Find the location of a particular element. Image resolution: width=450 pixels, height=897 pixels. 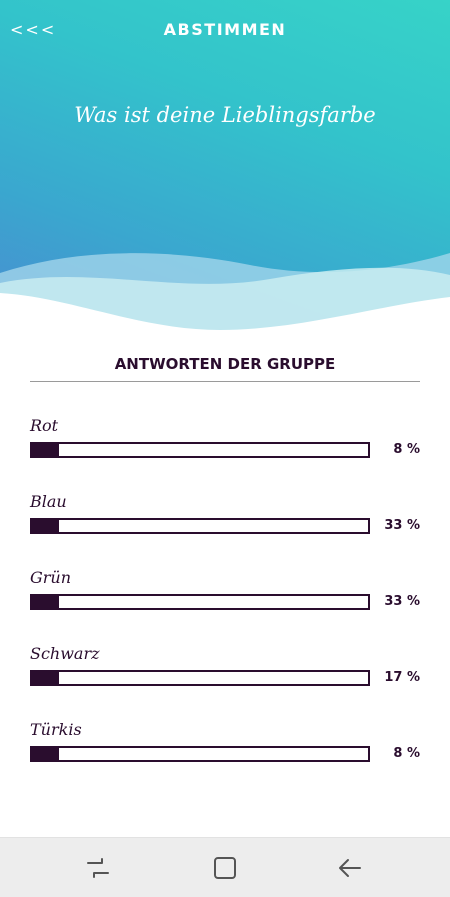

option-label: Türkis is located at coordinates (56, 729).